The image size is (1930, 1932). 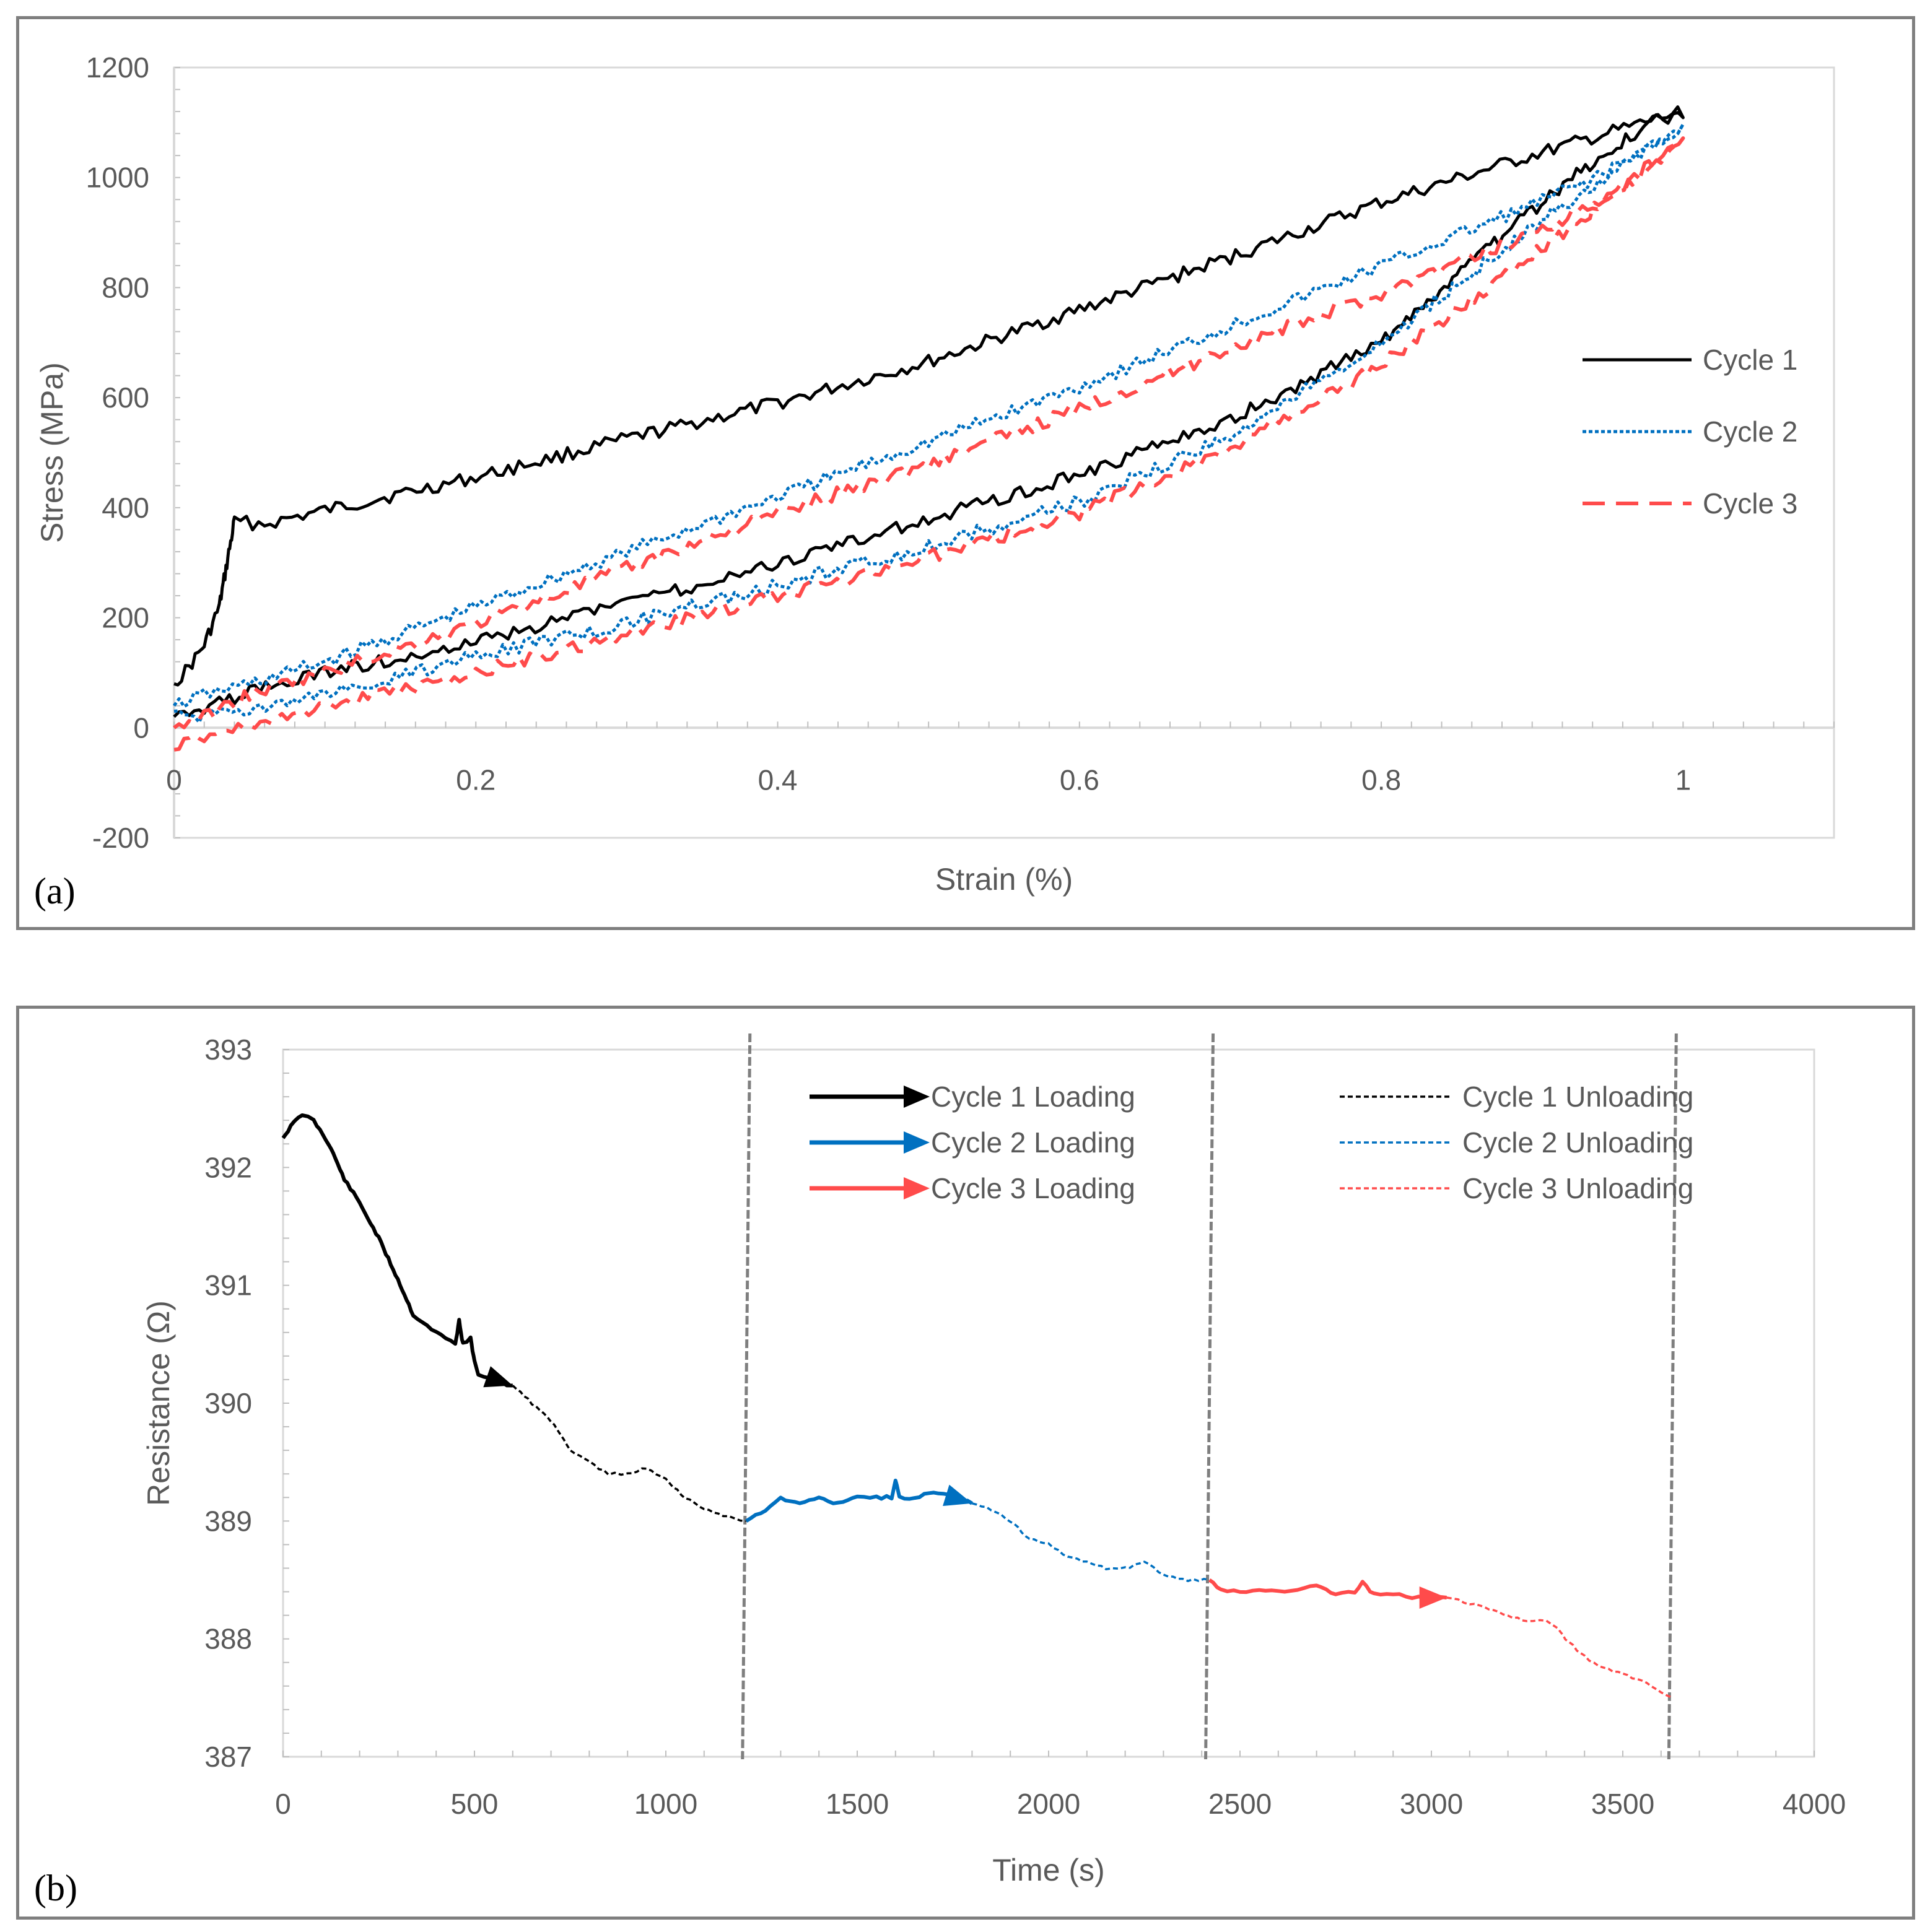 What do you see at coordinates (475, 1804) in the screenshot?
I see `x-tick-label-b: 500` at bounding box center [475, 1804].